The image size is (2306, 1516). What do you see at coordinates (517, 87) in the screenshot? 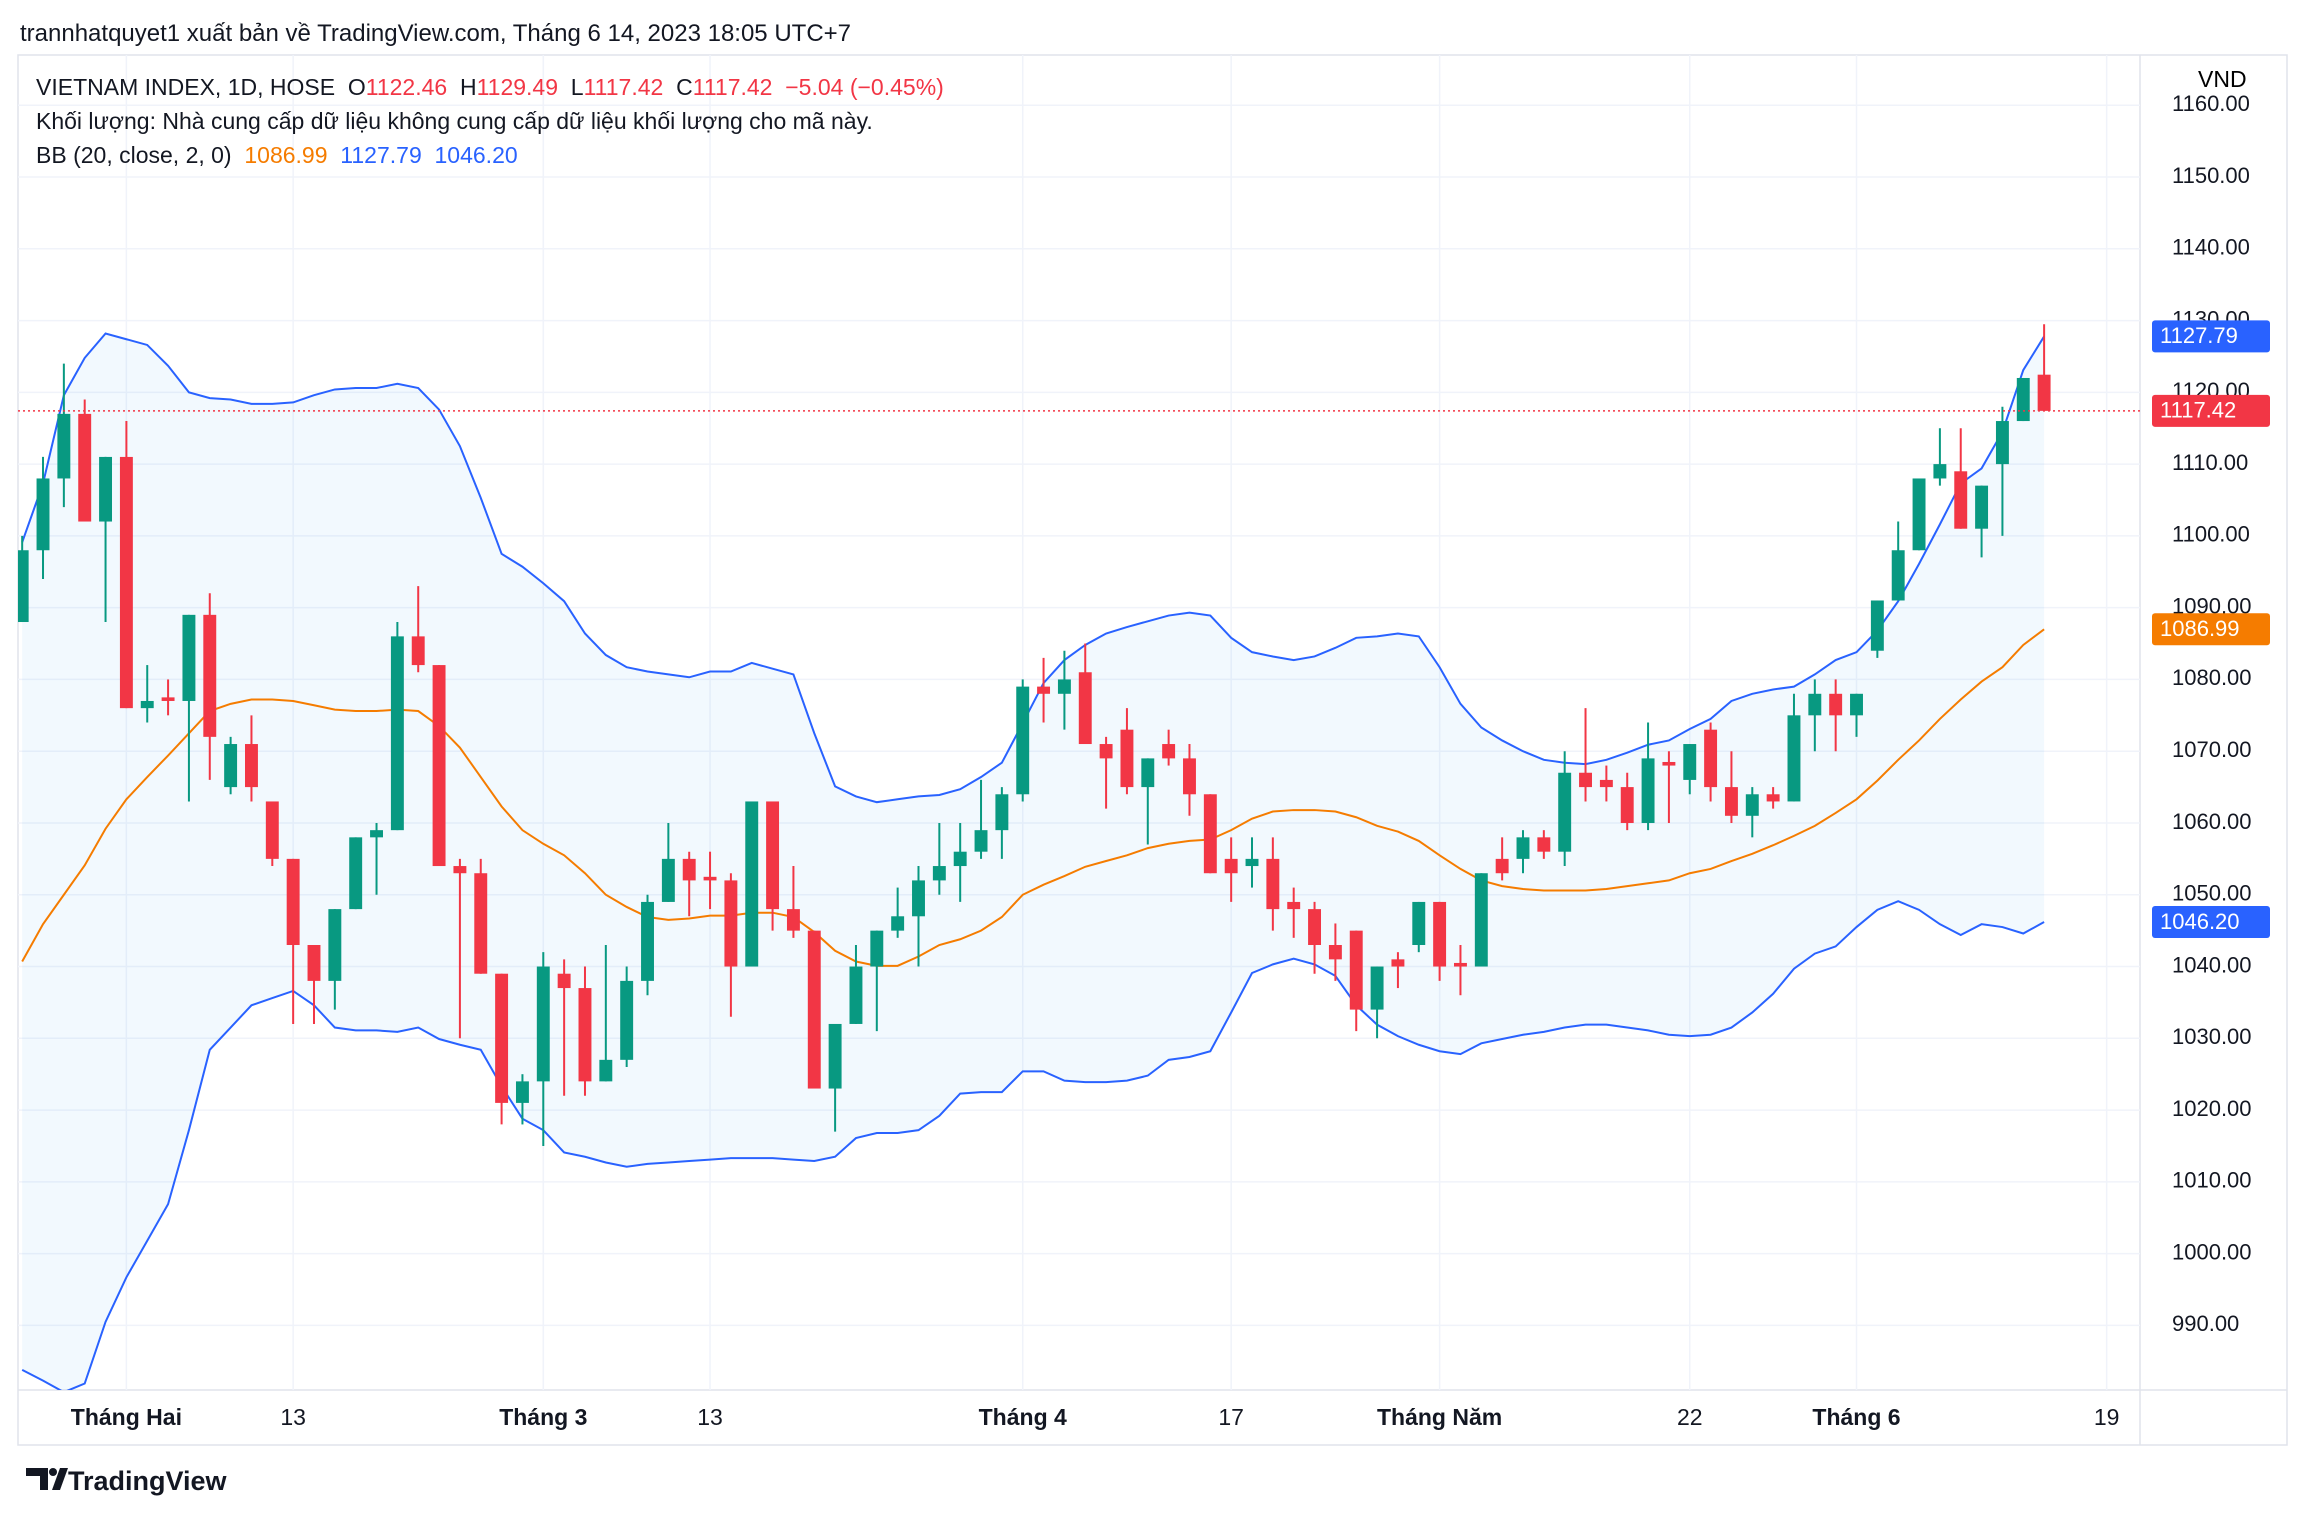
I see `h-value: 1129.49` at bounding box center [517, 87].